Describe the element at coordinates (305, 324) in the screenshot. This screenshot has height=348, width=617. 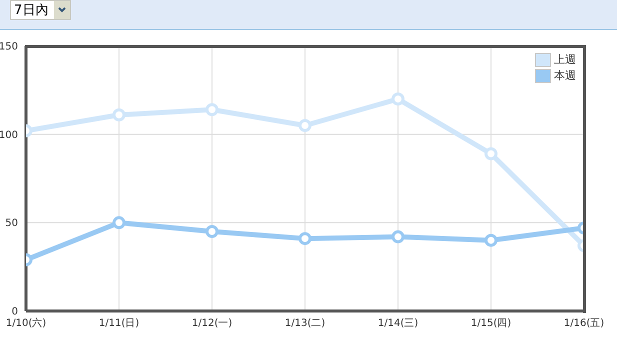
I see `x-tick-label: 1/13(二)` at that location.